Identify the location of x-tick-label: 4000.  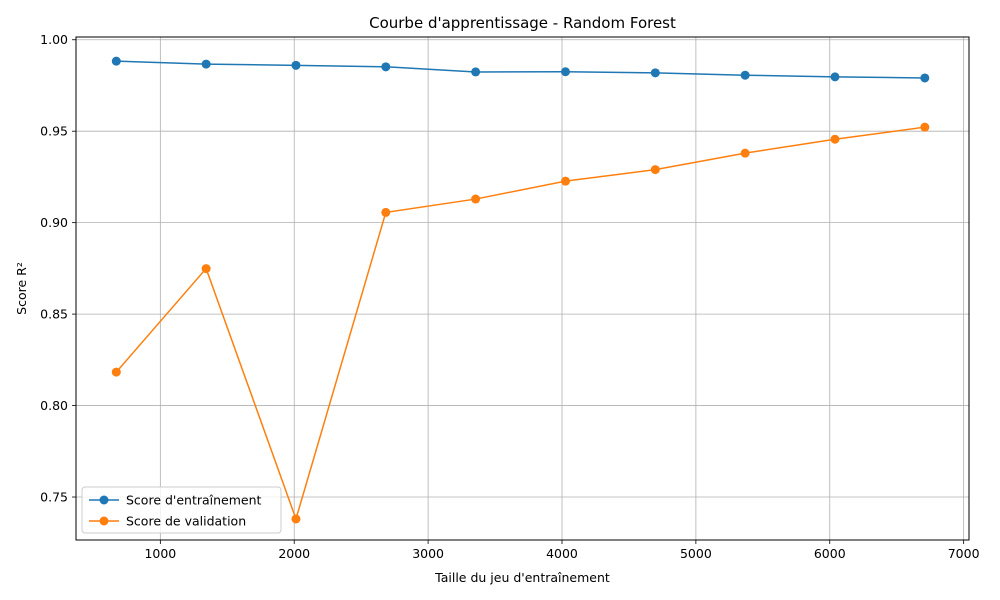
(562, 553).